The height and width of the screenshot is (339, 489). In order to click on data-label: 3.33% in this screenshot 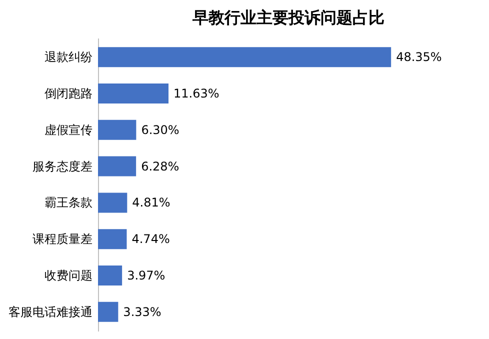, I will do `click(142, 311)`.